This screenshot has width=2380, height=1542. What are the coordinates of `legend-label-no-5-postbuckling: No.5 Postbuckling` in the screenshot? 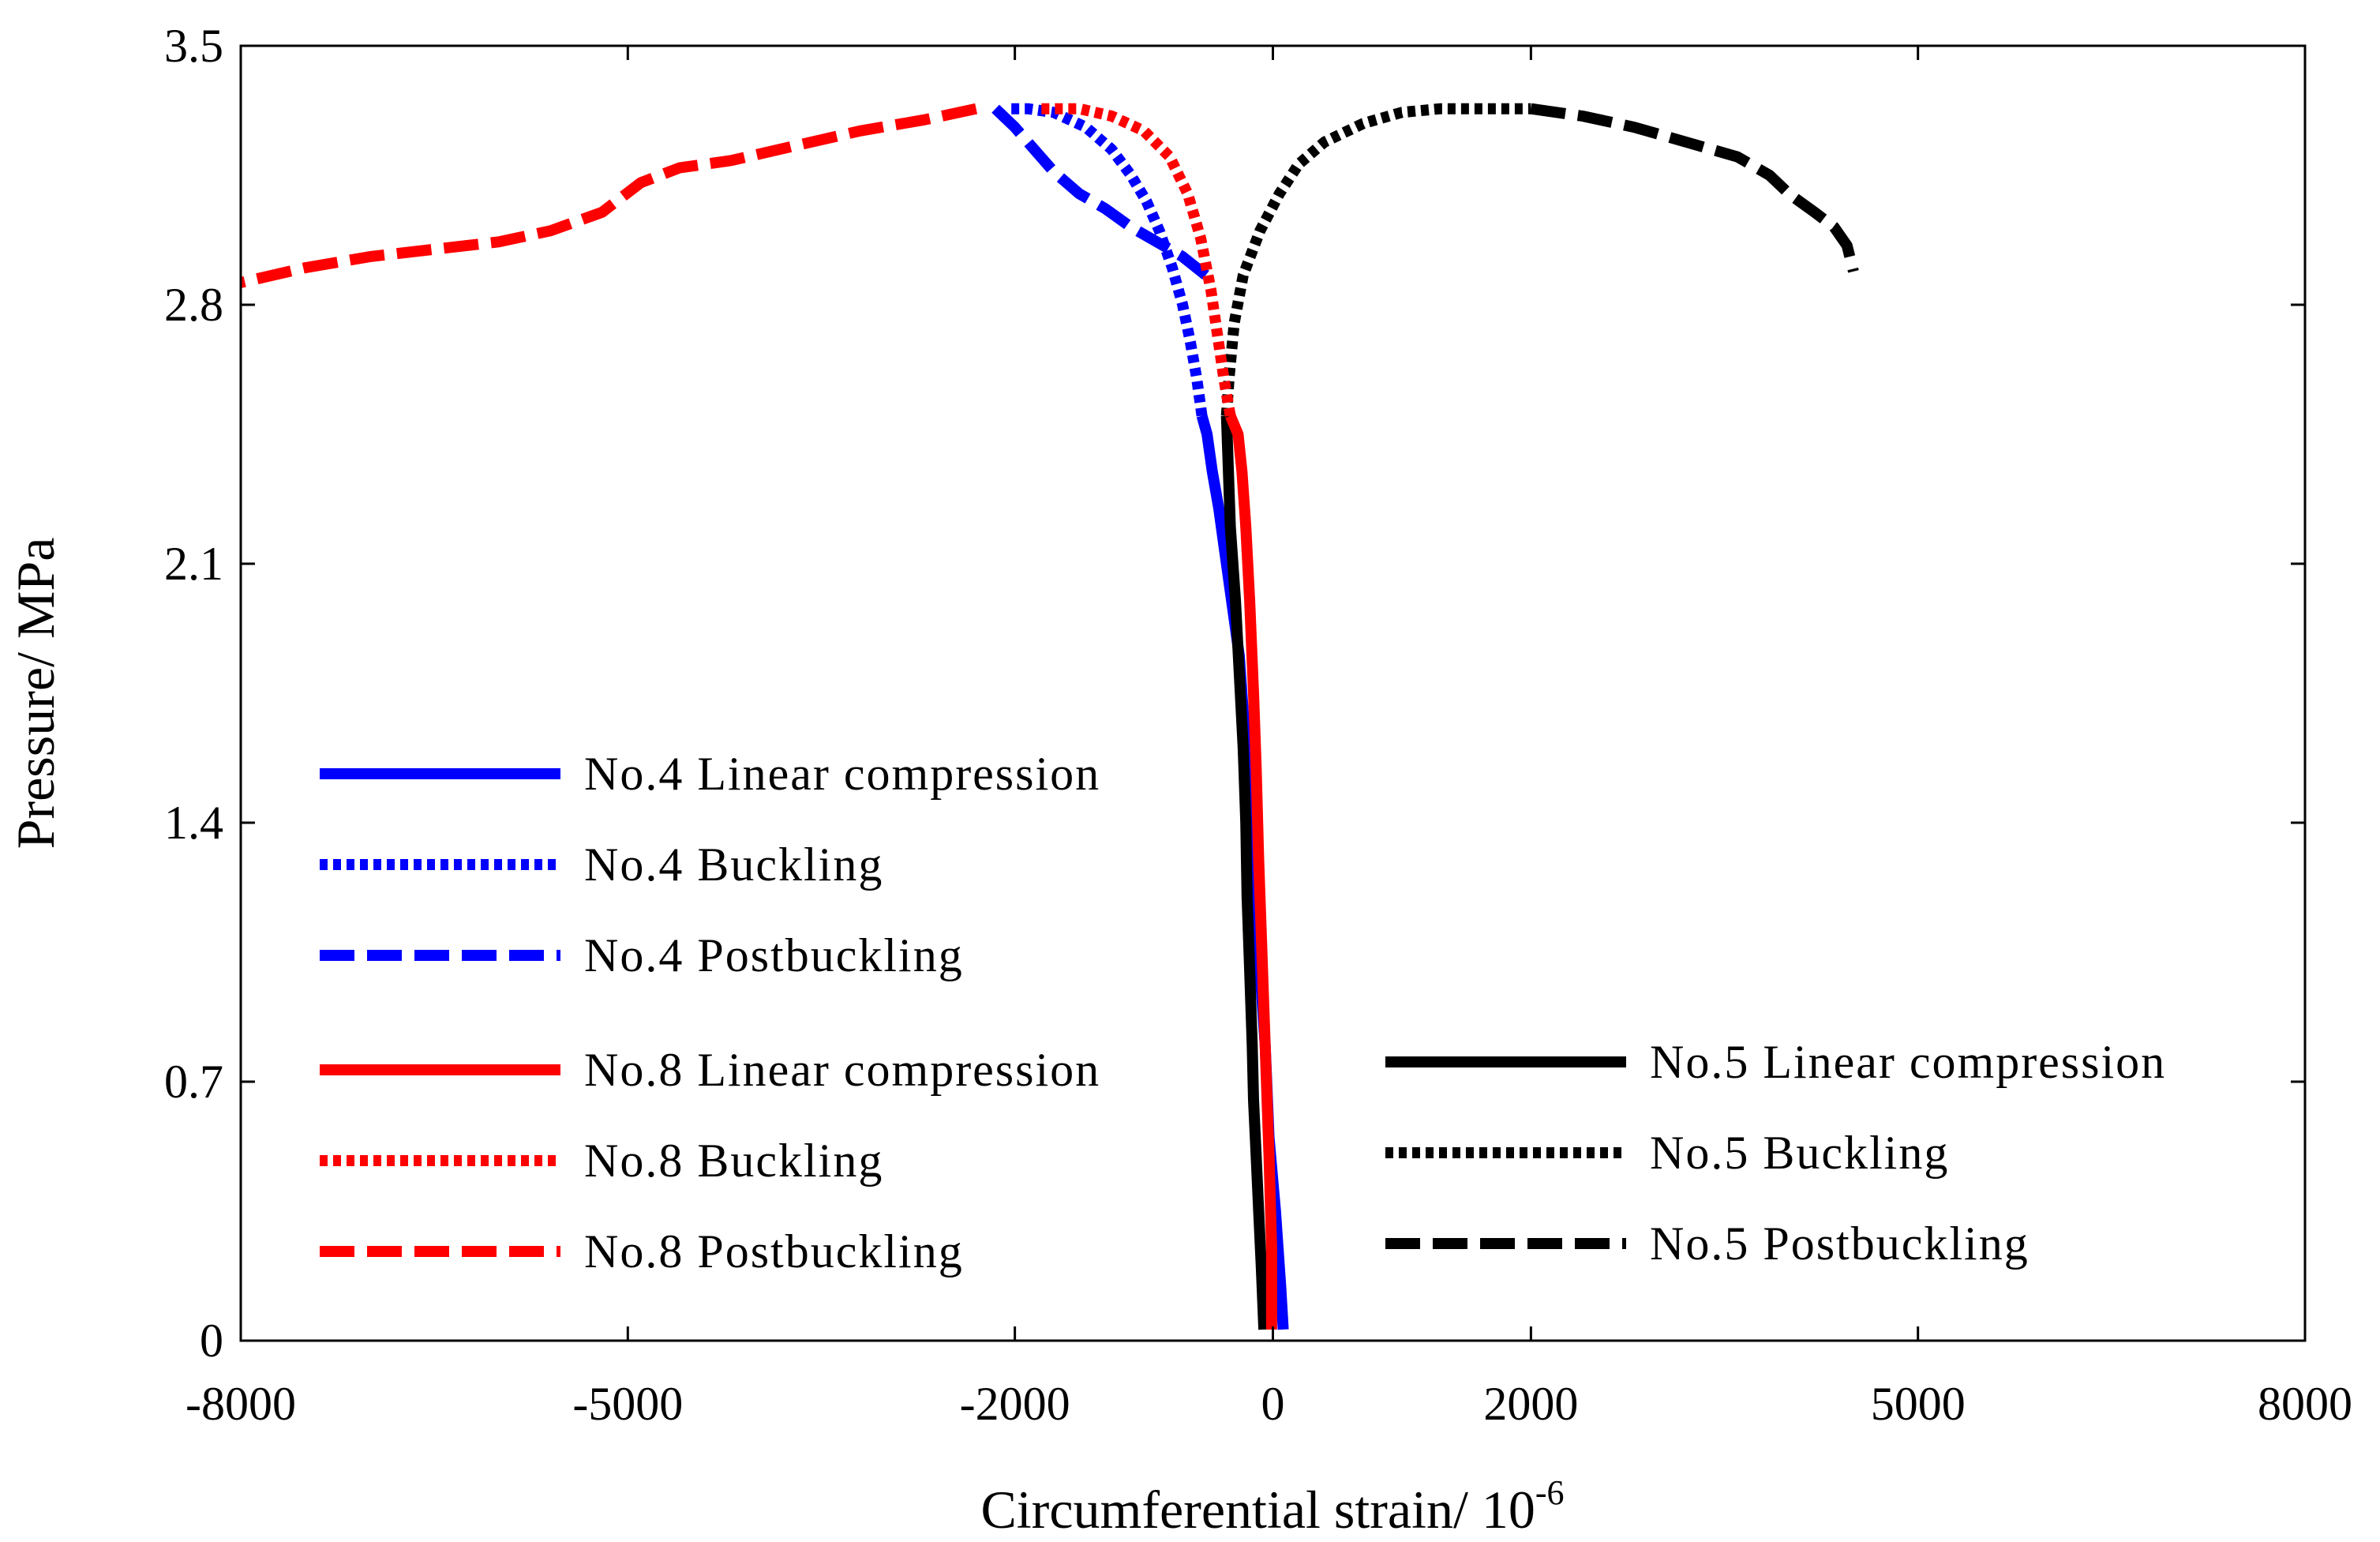 It's located at (1840, 1243).